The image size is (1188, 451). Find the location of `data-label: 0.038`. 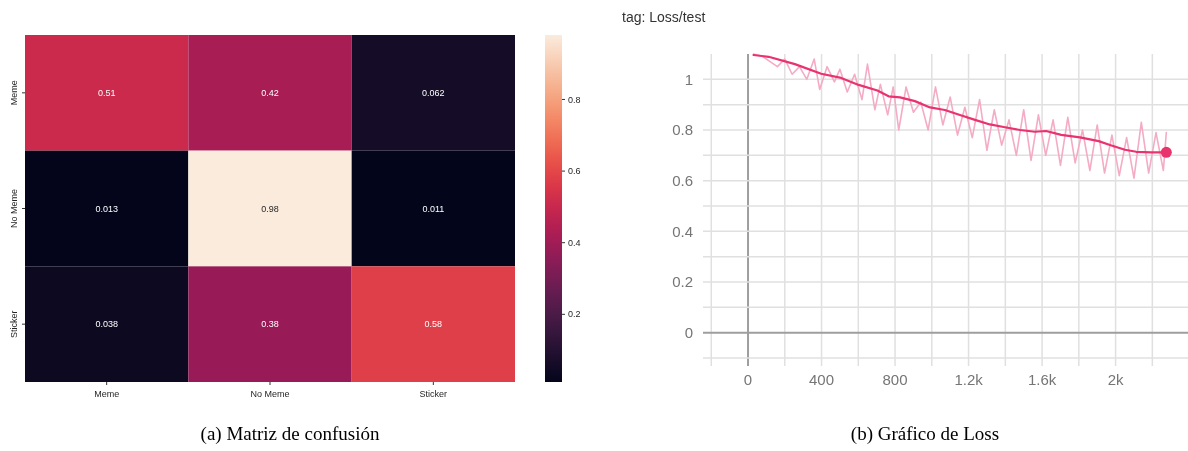

data-label: 0.038 is located at coordinates (106, 324).